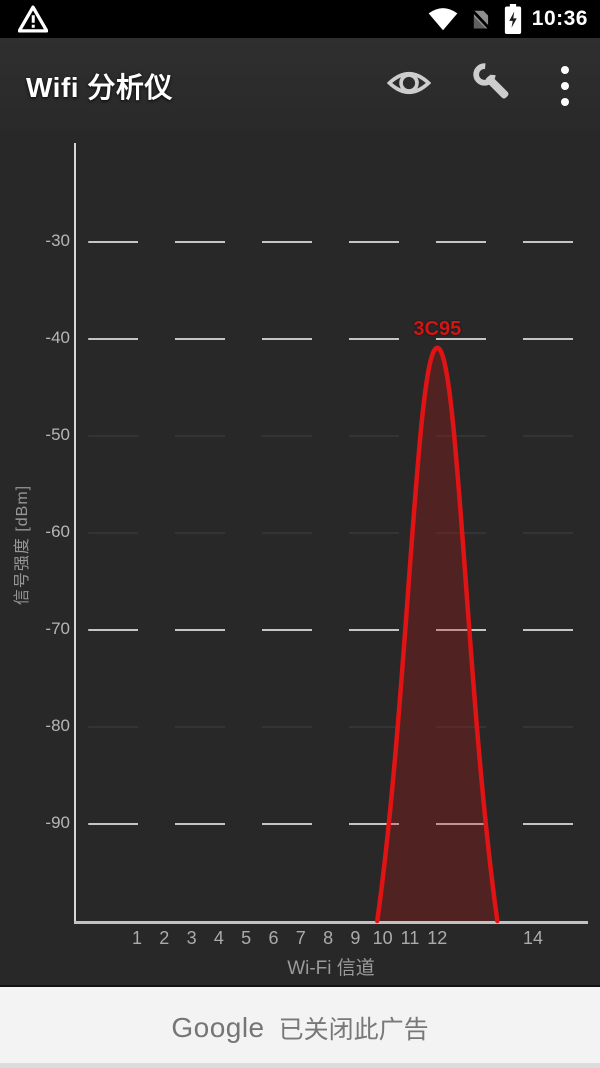  Describe the element at coordinates (559, 18) in the screenshot. I see `clock-time: 10:36` at that location.